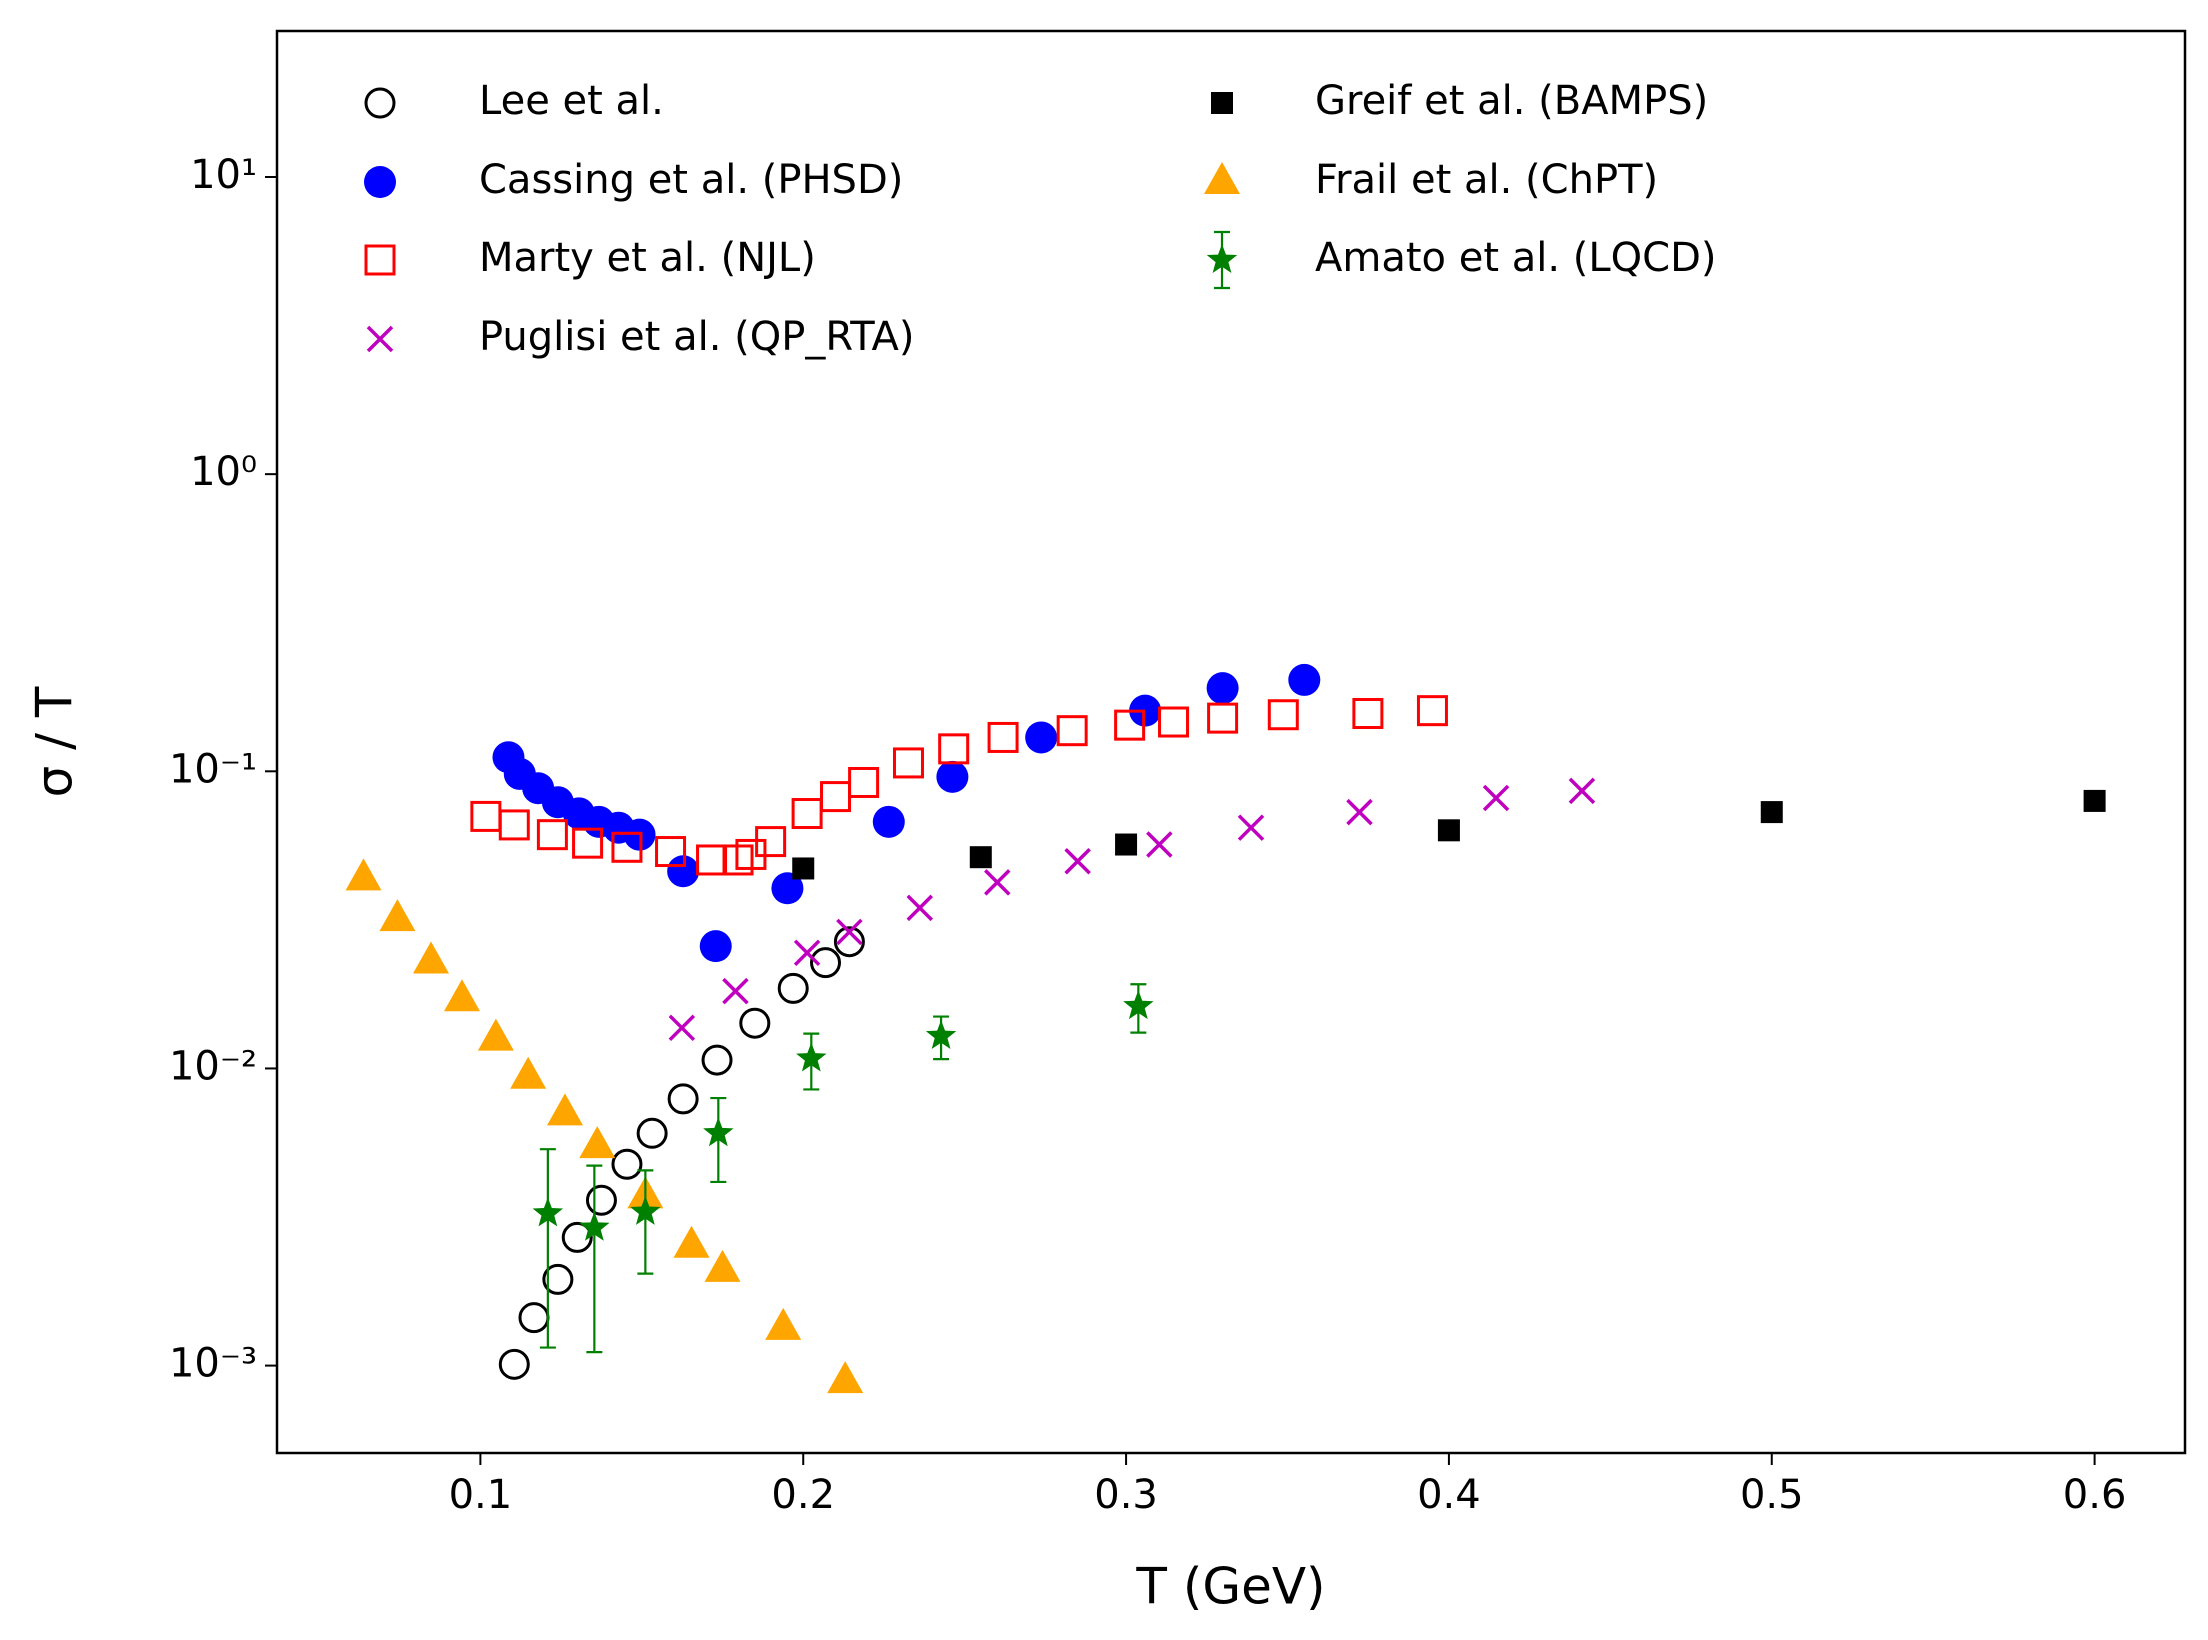  What do you see at coordinates (213, 769) in the screenshot?
I see `y-tick-label: 10⁻¹` at bounding box center [213, 769].